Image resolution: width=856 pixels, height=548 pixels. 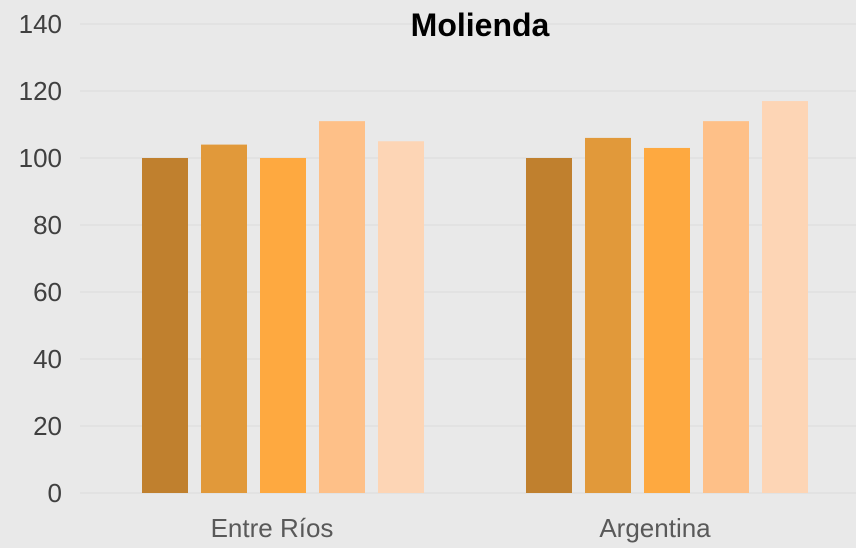 What do you see at coordinates (40, 91) in the screenshot?
I see `y-tick-label: 120` at bounding box center [40, 91].